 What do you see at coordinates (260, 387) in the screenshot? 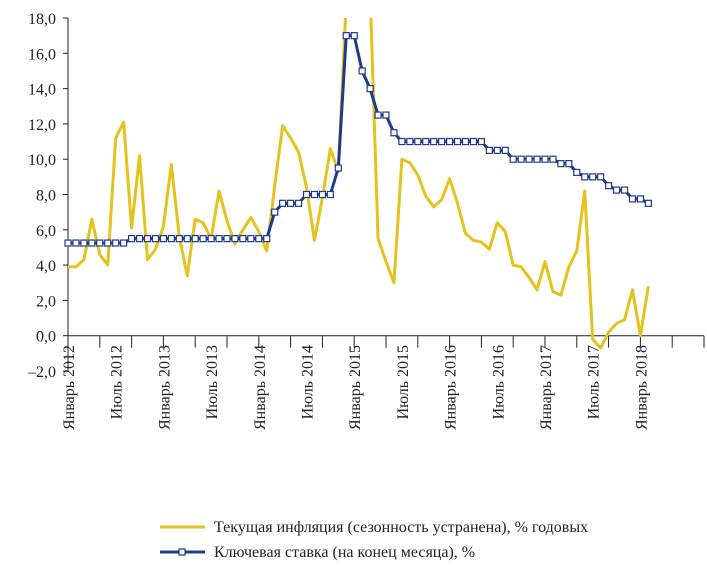
I see `x-tick-label: Январь 2014` at bounding box center [260, 387].